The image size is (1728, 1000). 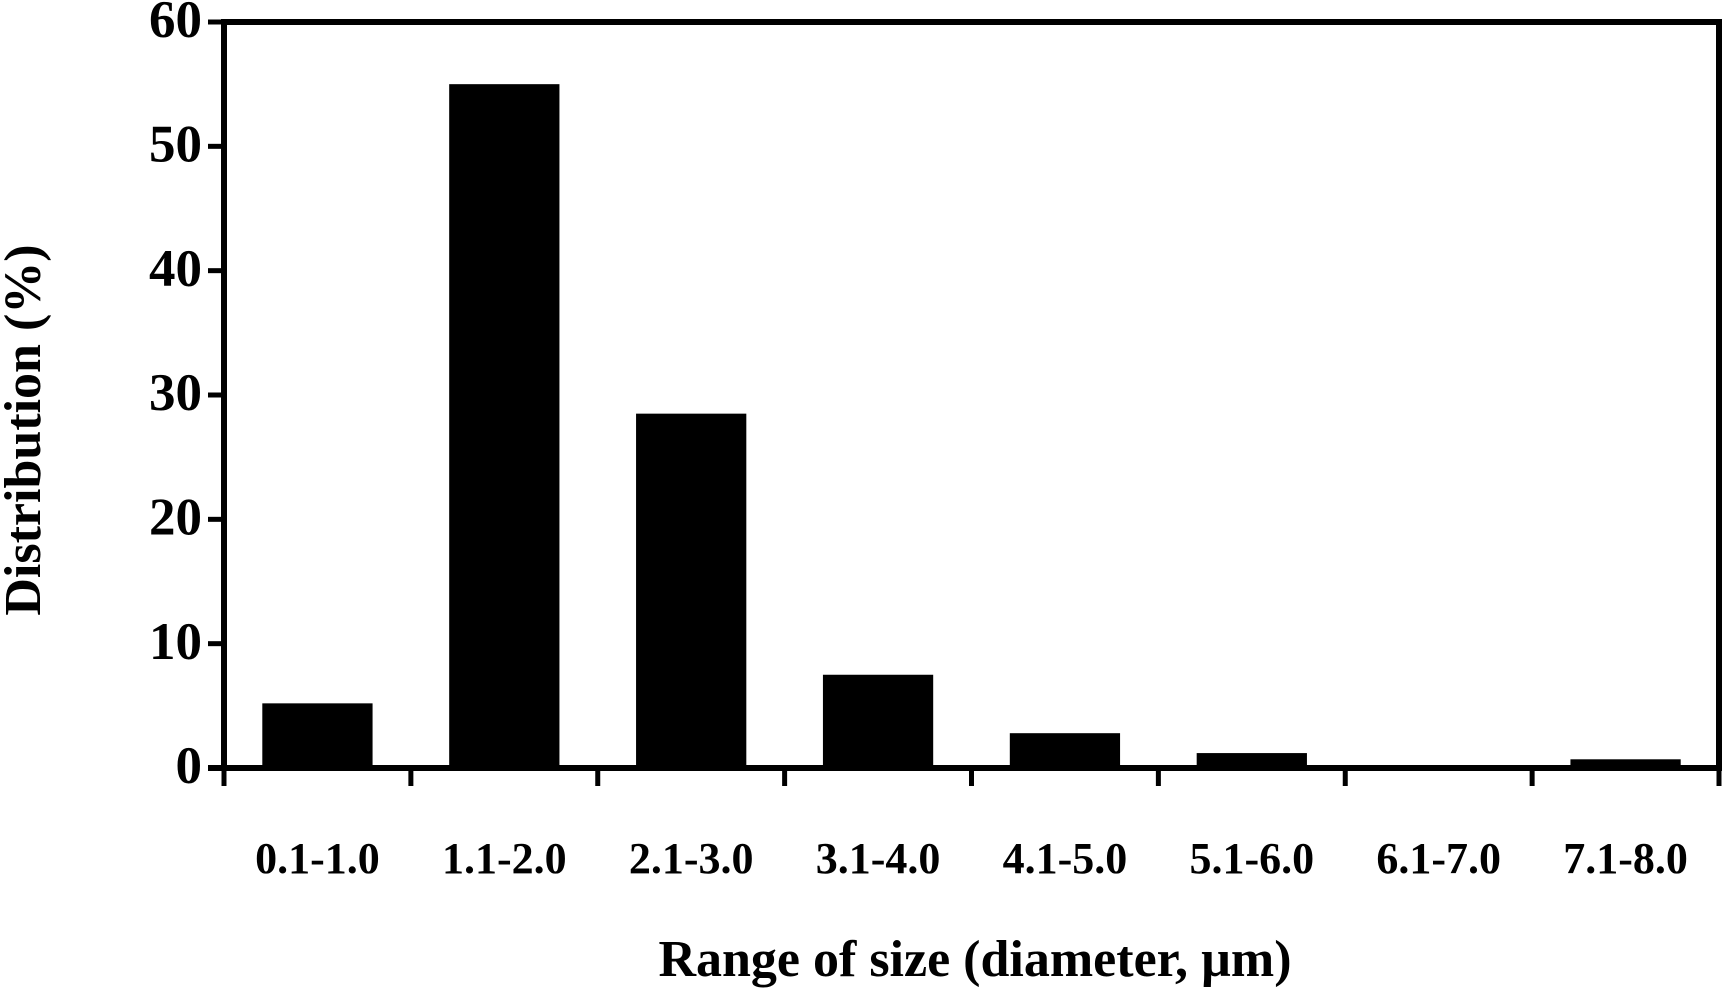 I want to click on y-tick-label: 60, so click(x=175, y=24).